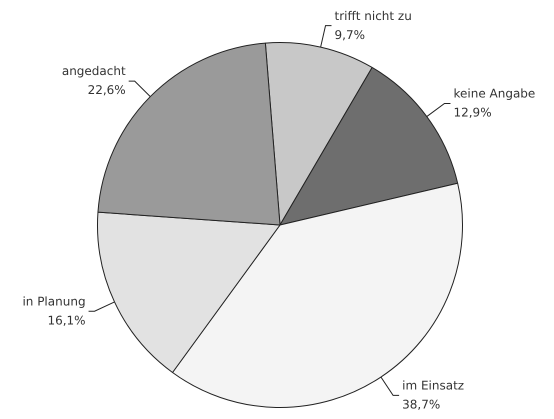  What do you see at coordinates (94, 71) in the screenshot?
I see `slice-label: angedacht` at bounding box center [94, 71].